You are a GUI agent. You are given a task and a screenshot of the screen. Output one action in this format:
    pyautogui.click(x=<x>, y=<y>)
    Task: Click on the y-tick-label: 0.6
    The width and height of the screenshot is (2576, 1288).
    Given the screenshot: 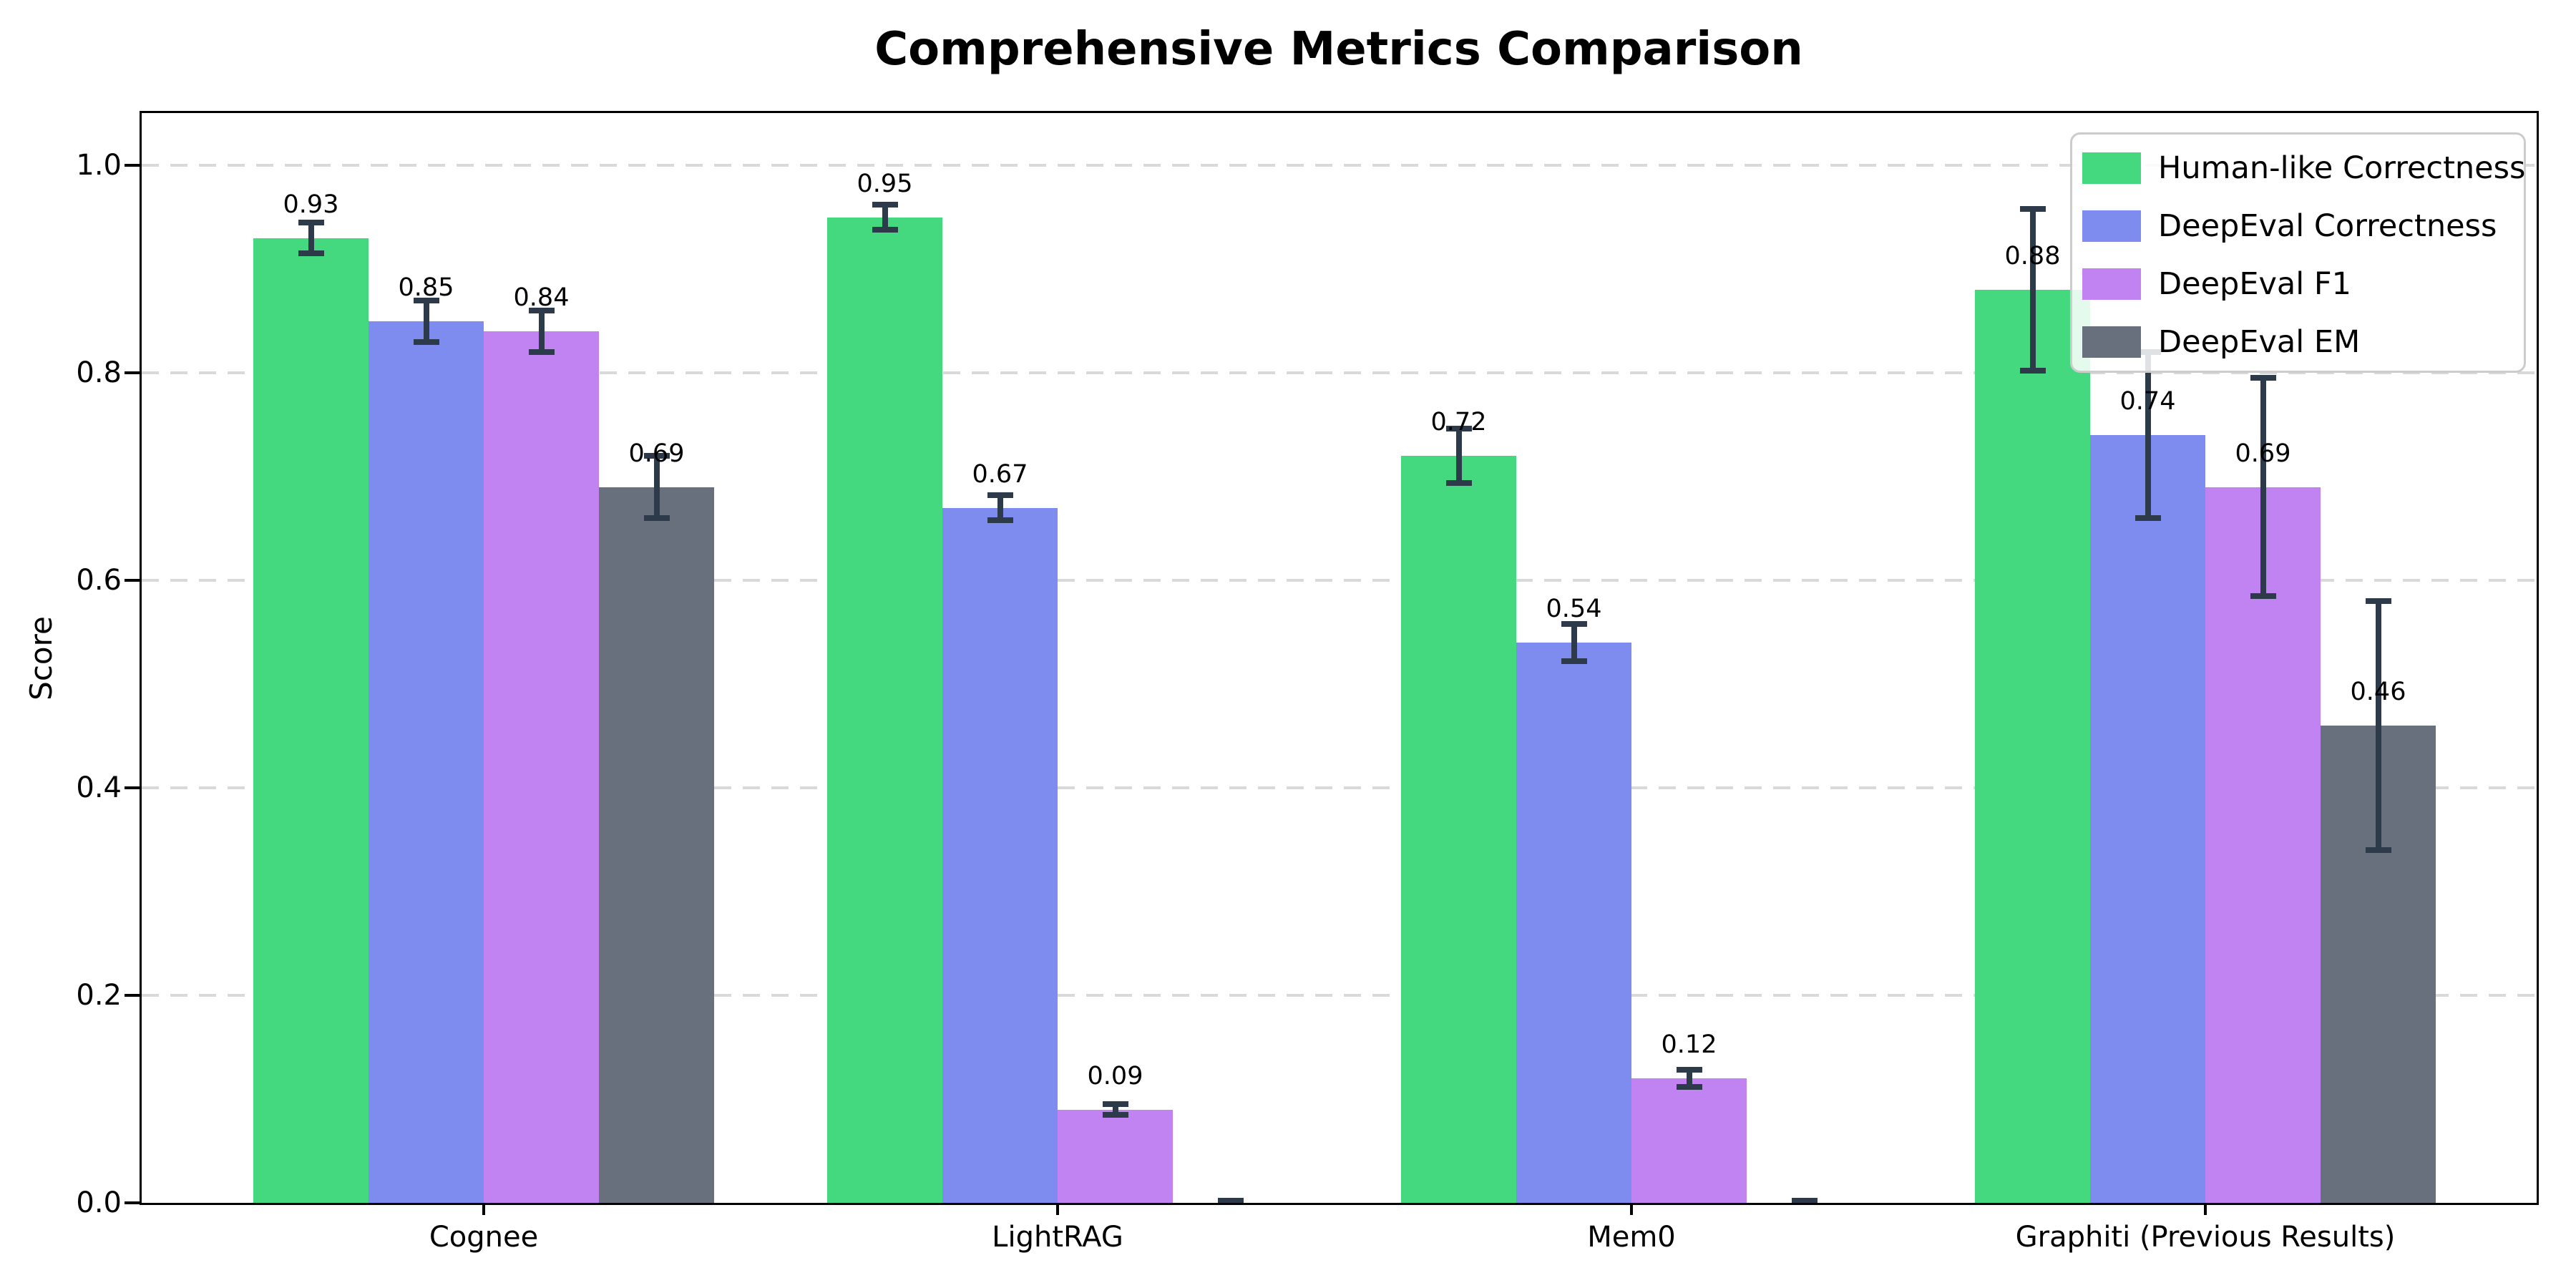 What is the action you would take?
    pyautogui.click(x=99, y=580)
    